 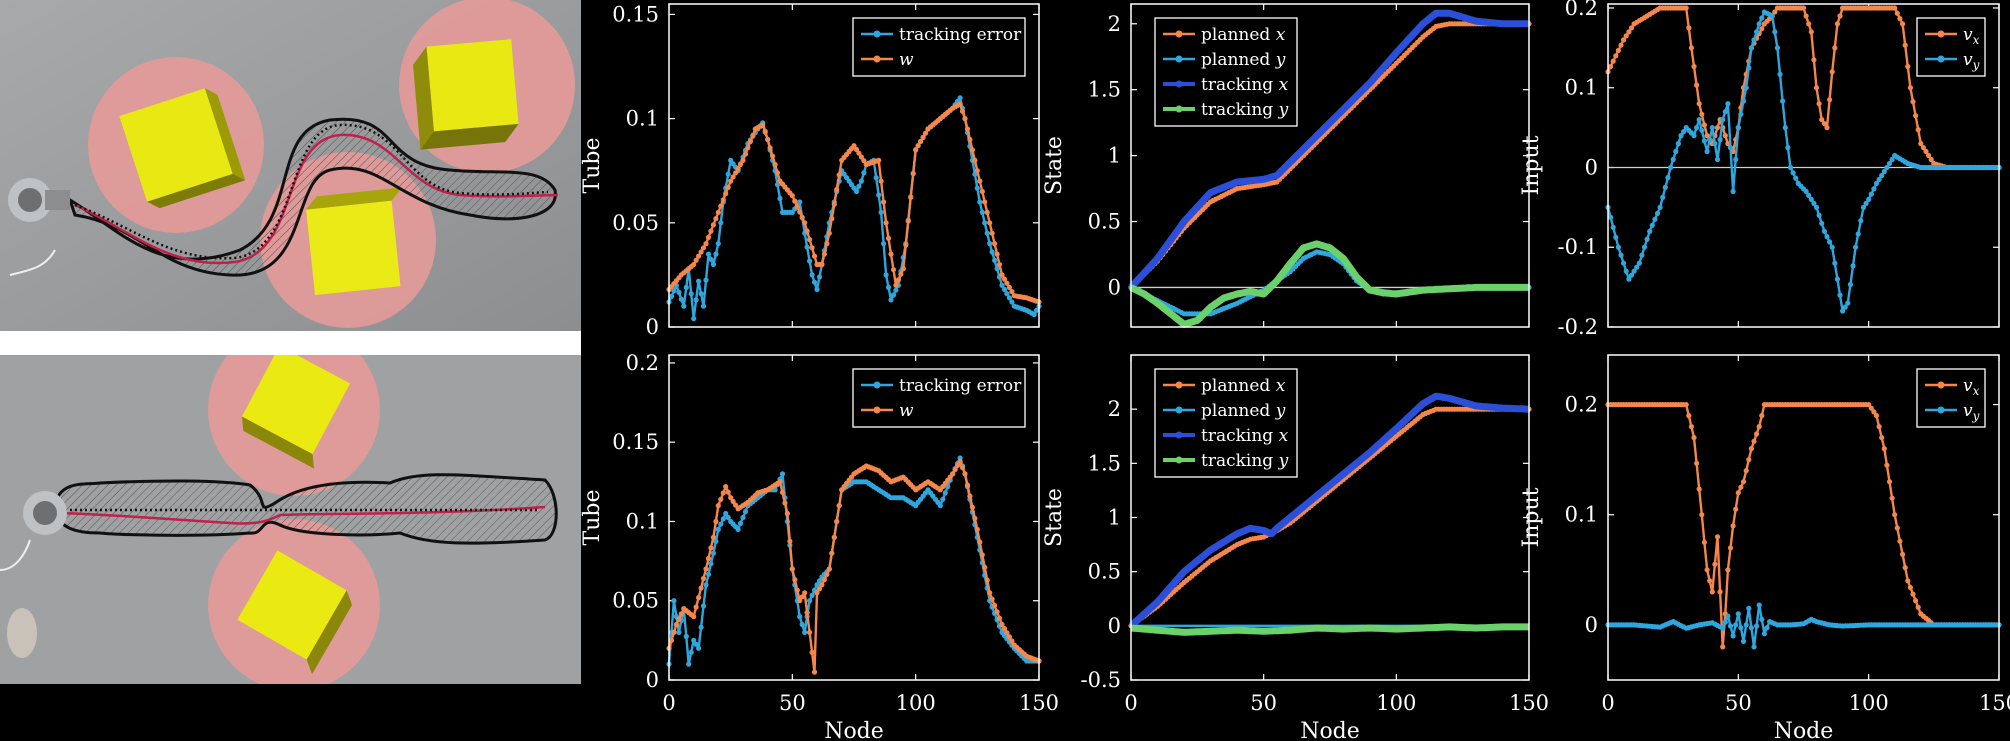 What do you see at coordinates (668, 703) in the screenshot?
I see `xtick-label: 0` at bounding box center [668, 703].